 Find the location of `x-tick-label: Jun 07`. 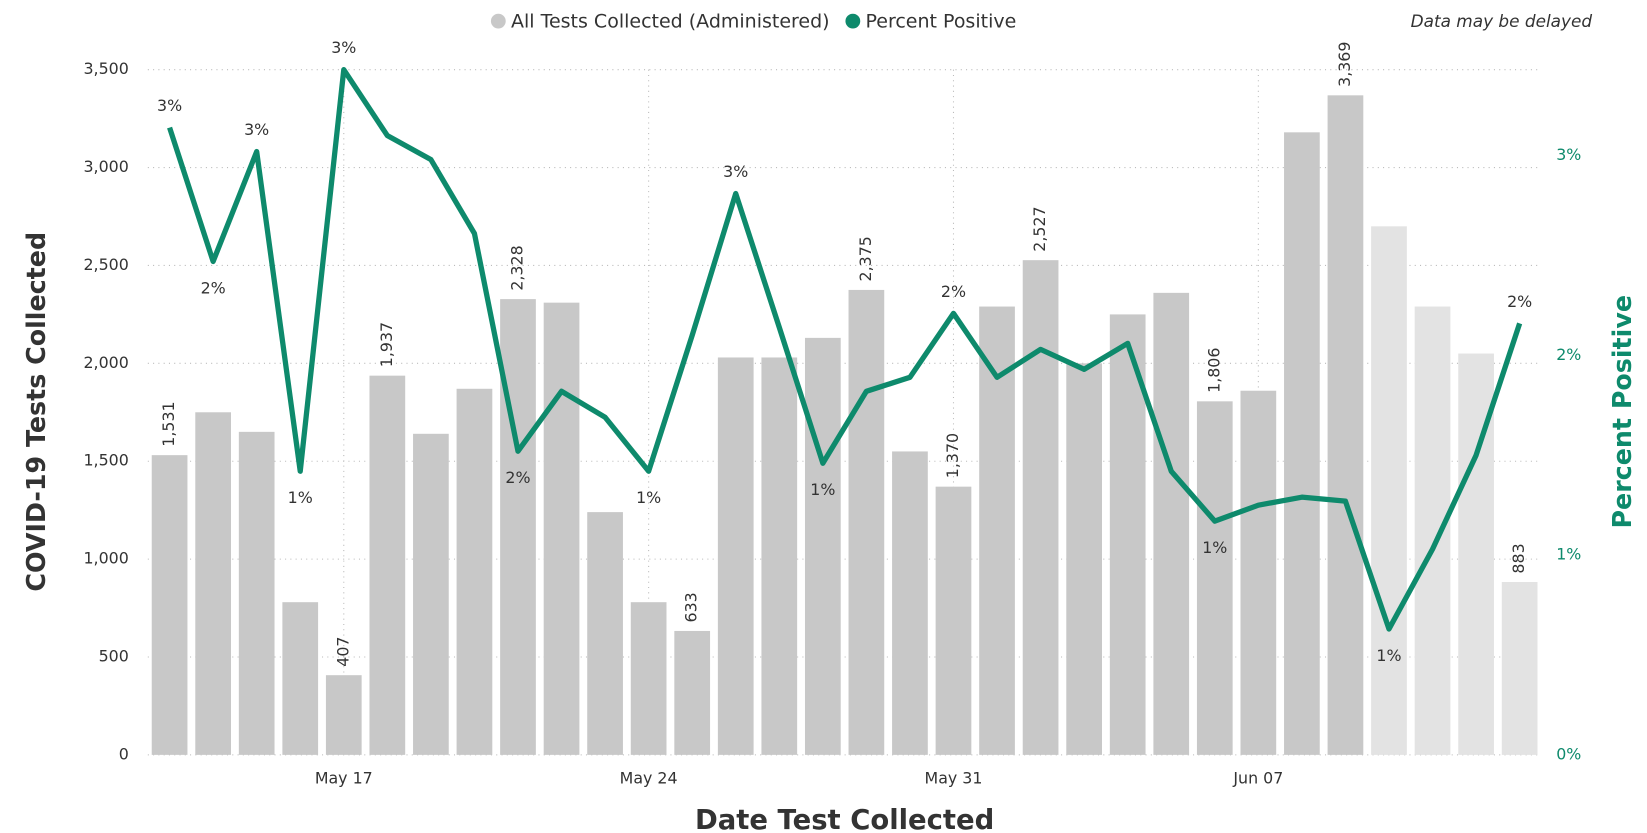

x-tick-label: Jun 07 is located at coordinates (1257, 778).